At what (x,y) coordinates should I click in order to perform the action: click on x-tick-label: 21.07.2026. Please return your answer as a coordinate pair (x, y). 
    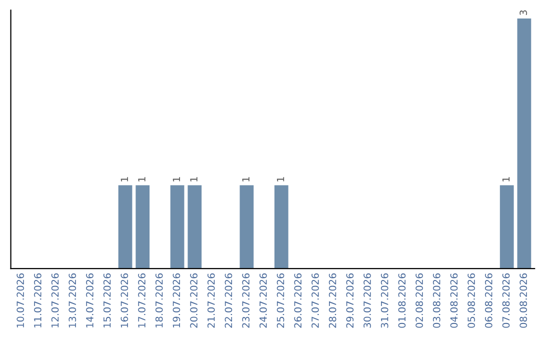
    Looking at the image, I should click on (211, 300).